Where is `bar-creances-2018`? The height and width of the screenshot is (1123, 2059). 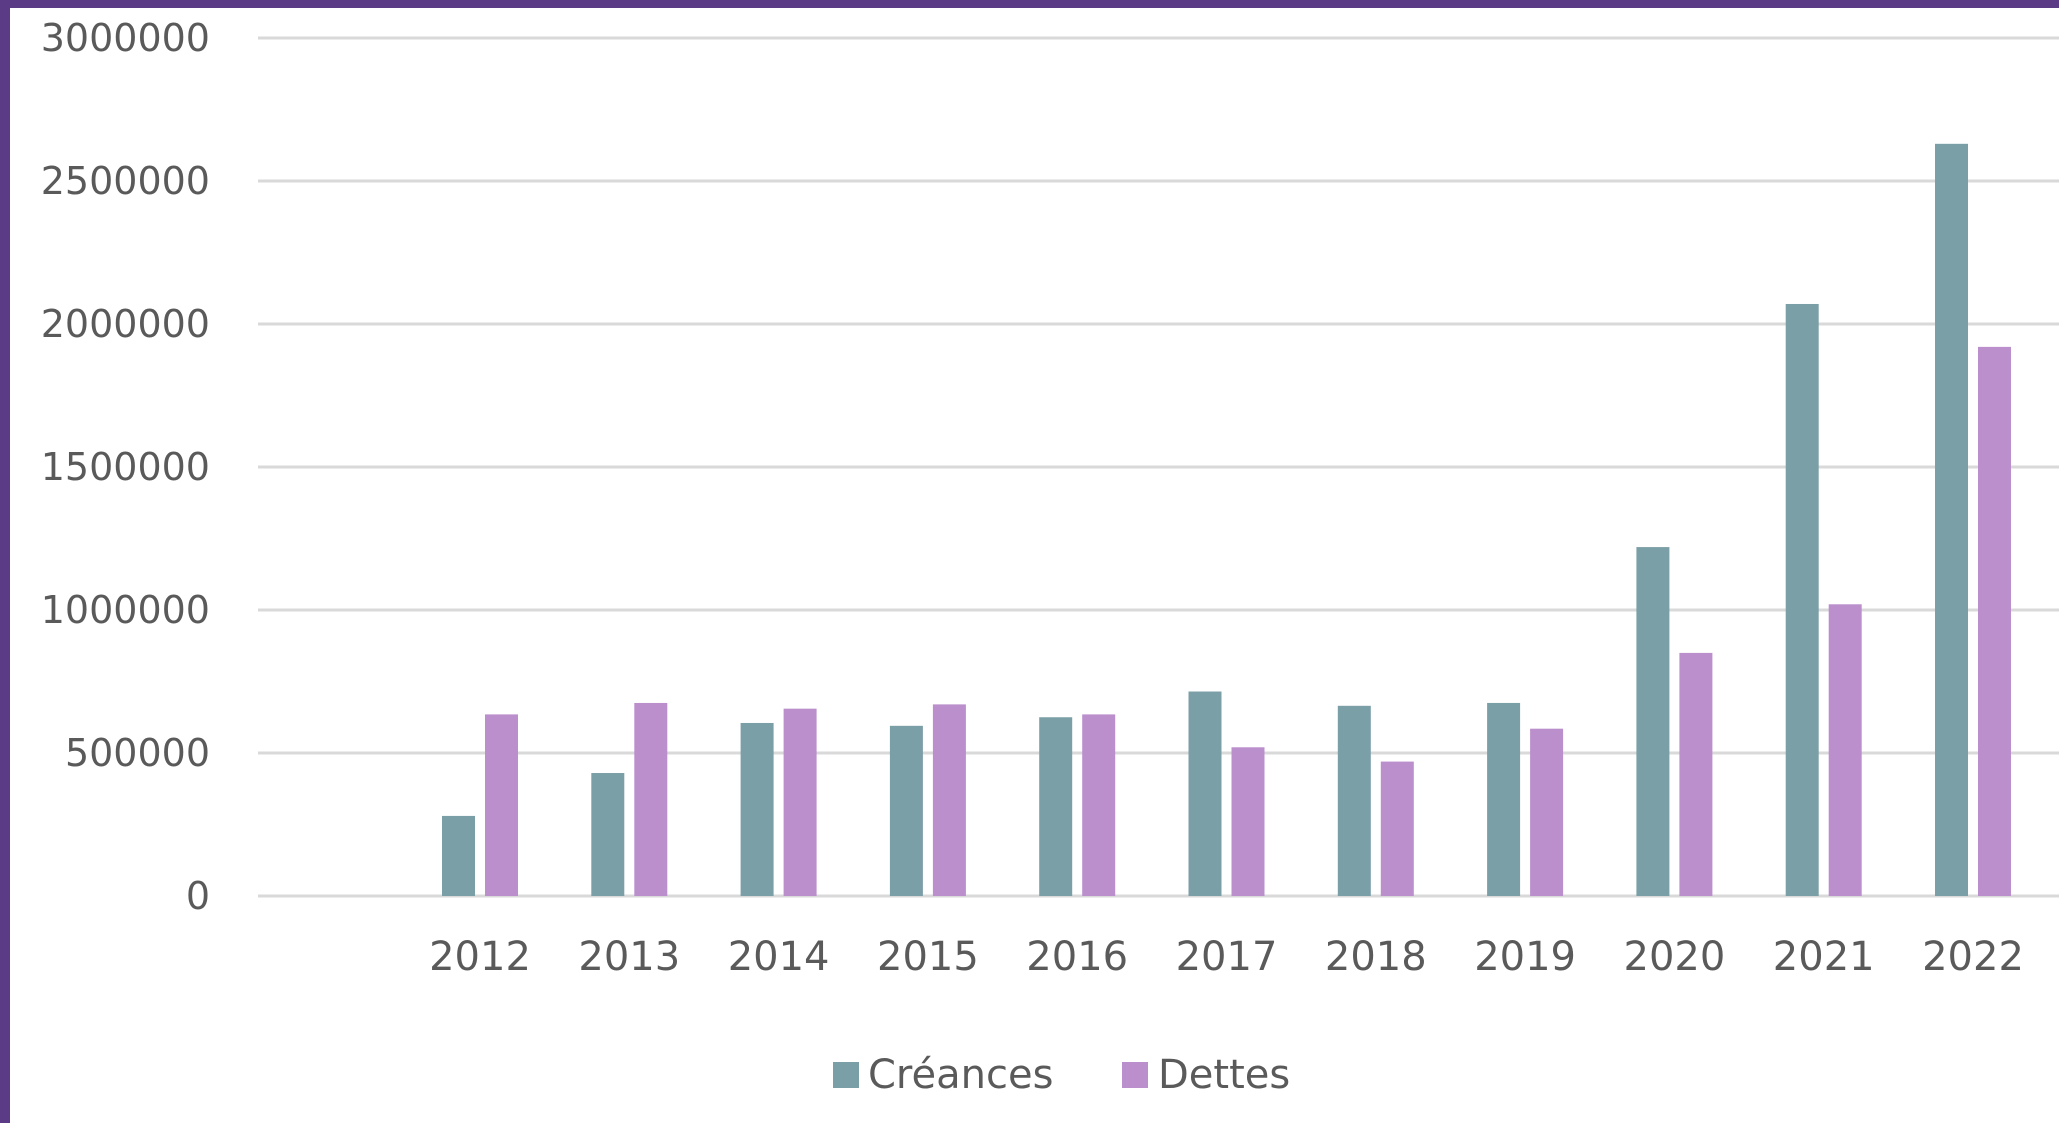 bar-creances-2018 is located at coordinates (1354, 800).